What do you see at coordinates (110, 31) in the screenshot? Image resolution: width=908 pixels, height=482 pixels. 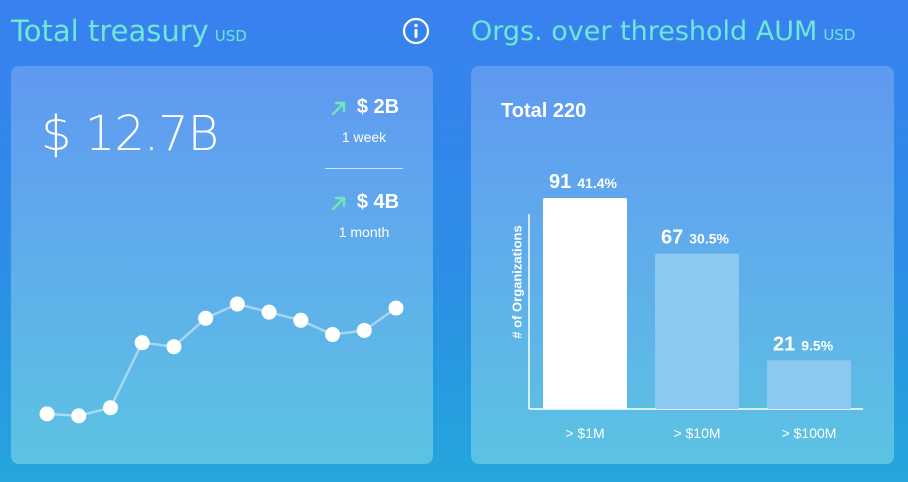 I see `treasury-title-text: Total treasury` at bounding box center [110, 31].